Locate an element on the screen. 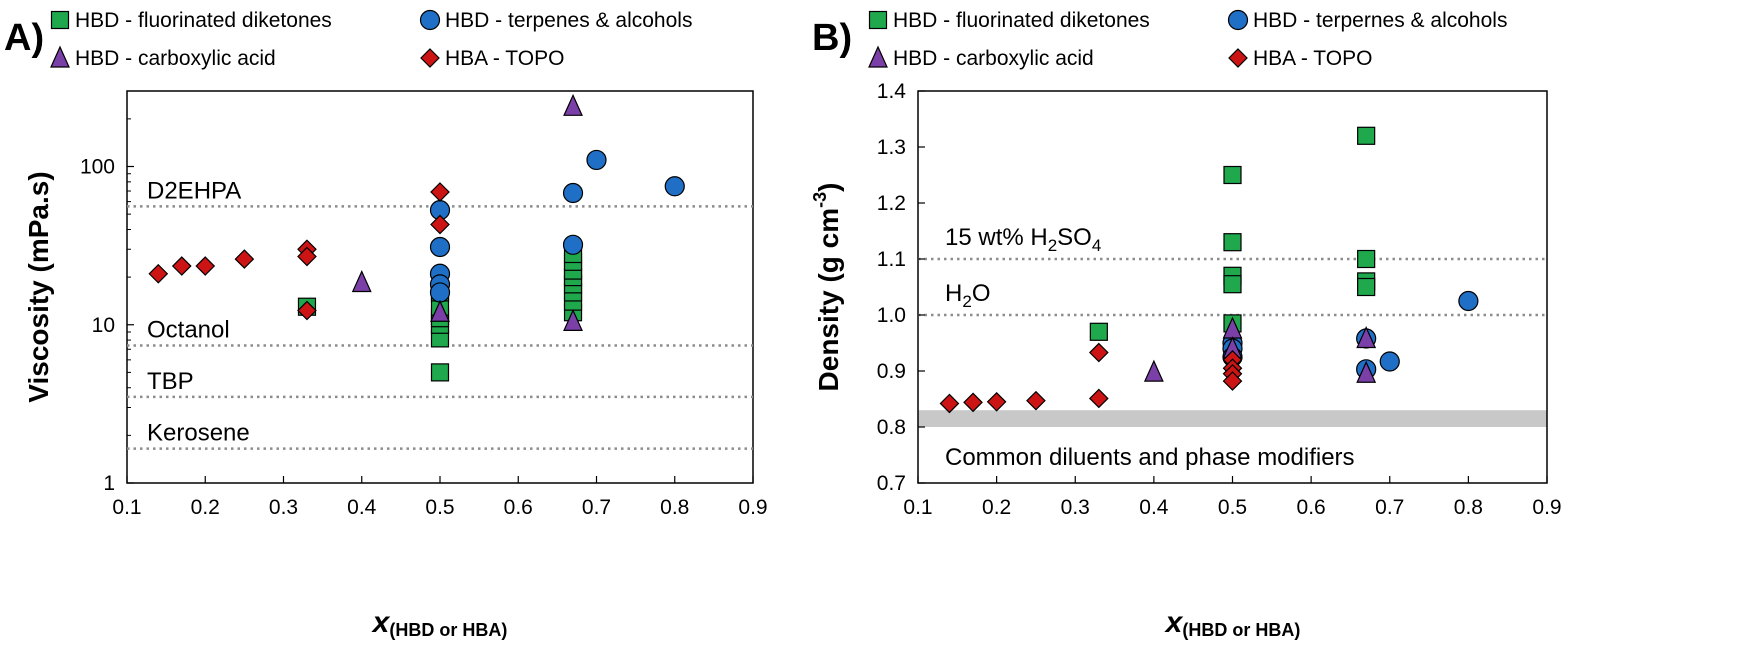 This screenshot has height=650, width=1750. y-tick-label: 100 is located at coordinates (97, 167).